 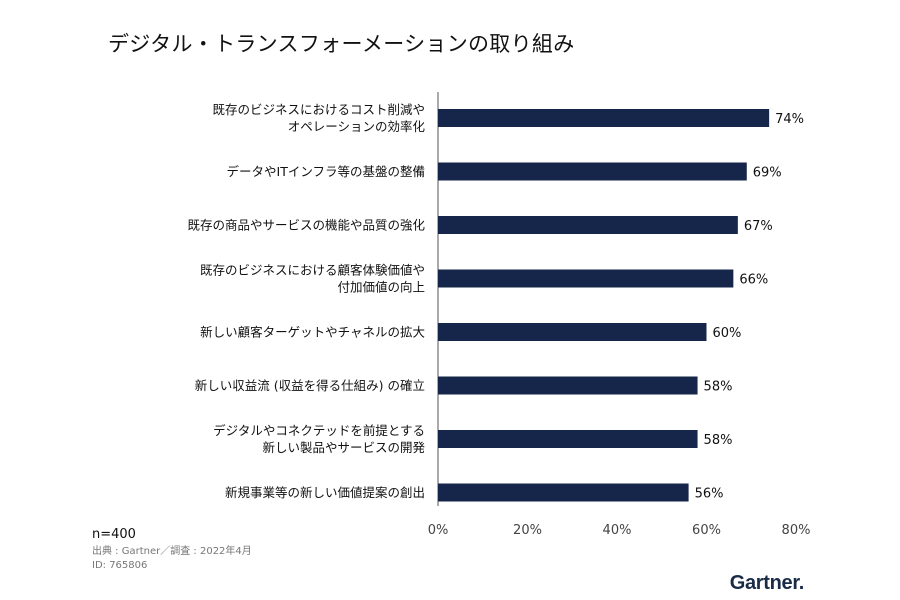 I want to click on bar-value-label: 60%, so click(x=727, y=333).